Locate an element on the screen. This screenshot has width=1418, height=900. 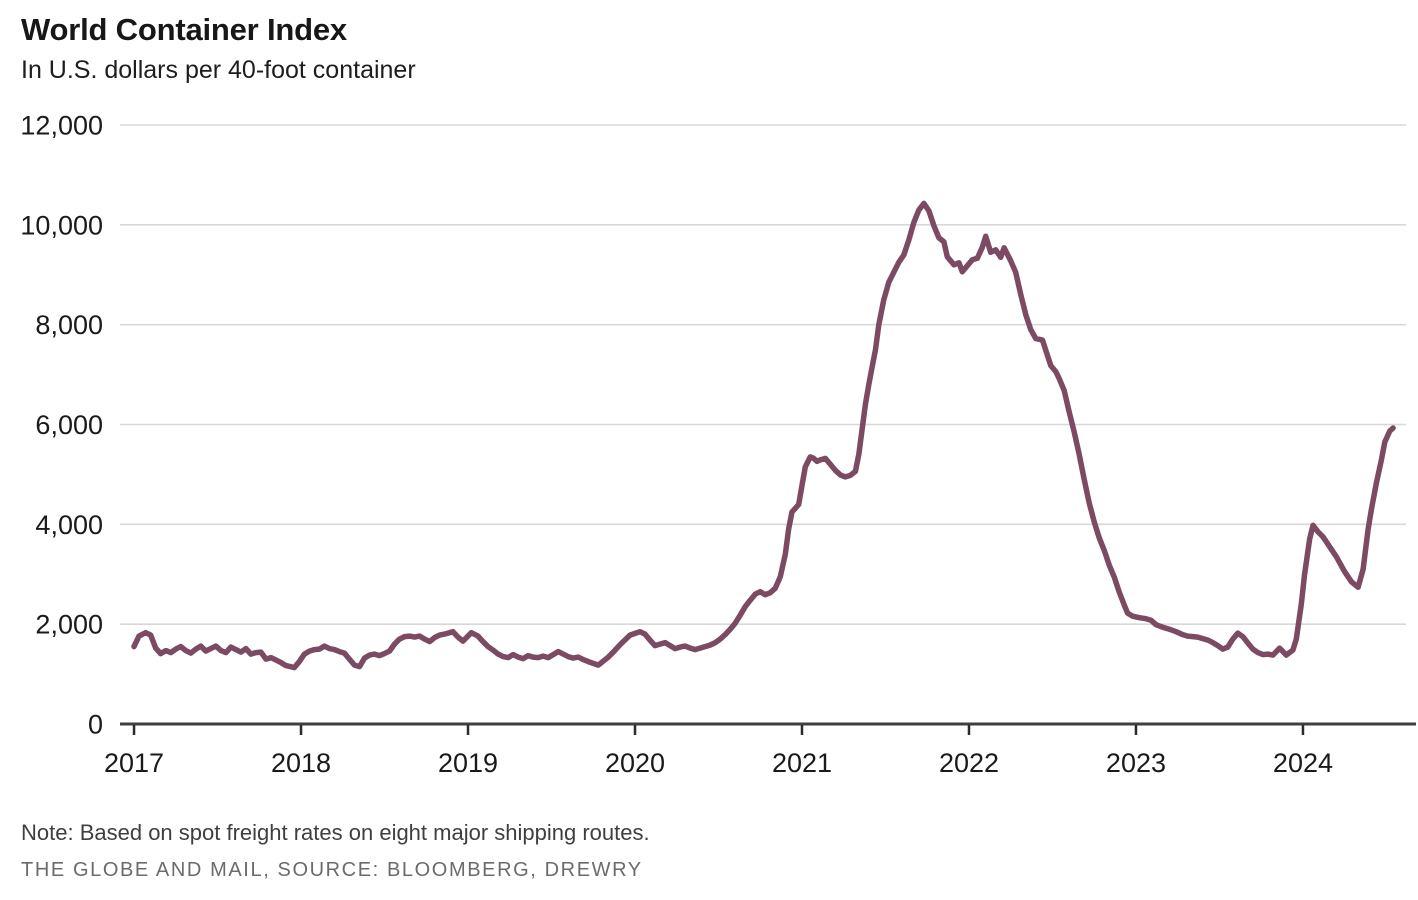
x-axis-label: 2023 is located at coordinates (1136, 763).